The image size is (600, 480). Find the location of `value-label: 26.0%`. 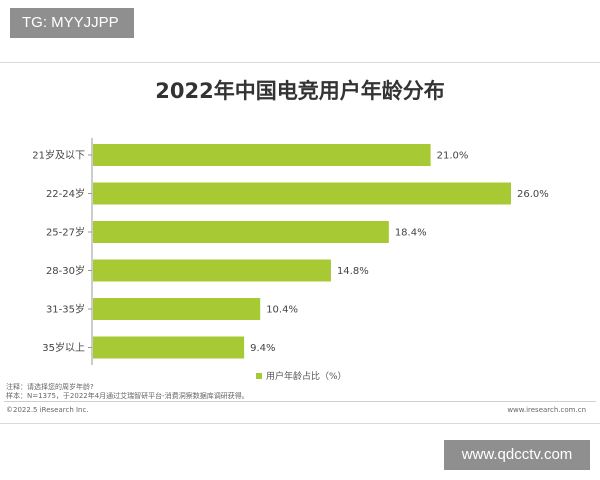

value-label: 26.0% is located at coordinates (533, 194).